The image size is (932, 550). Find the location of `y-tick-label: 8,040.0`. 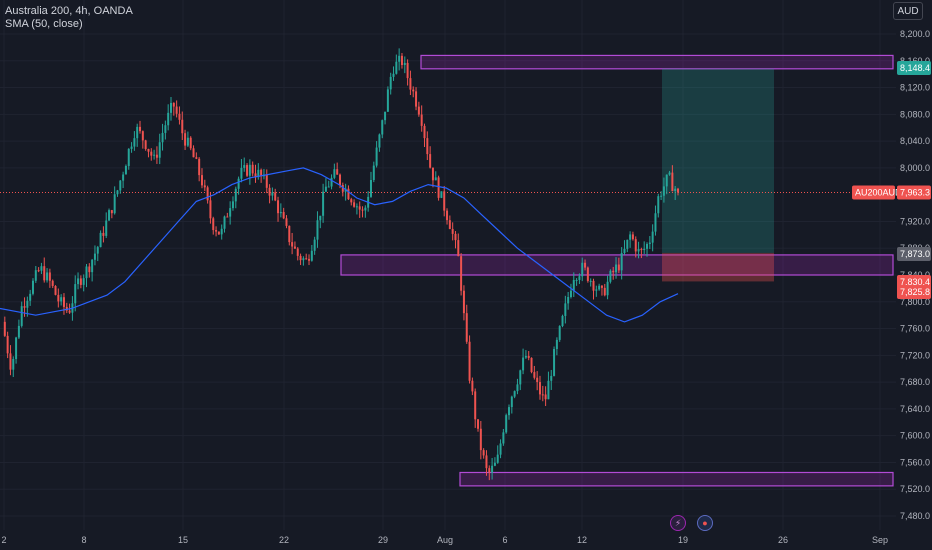

y-tick-label: 8,040.0 is located at coordinates (915, 141).